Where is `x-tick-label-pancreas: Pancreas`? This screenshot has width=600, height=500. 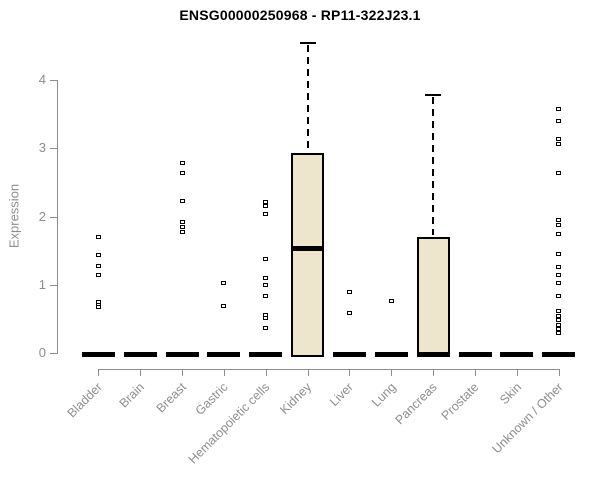 x-tick-label-pancreas: Pancreas is located at coordinates (416, 403).